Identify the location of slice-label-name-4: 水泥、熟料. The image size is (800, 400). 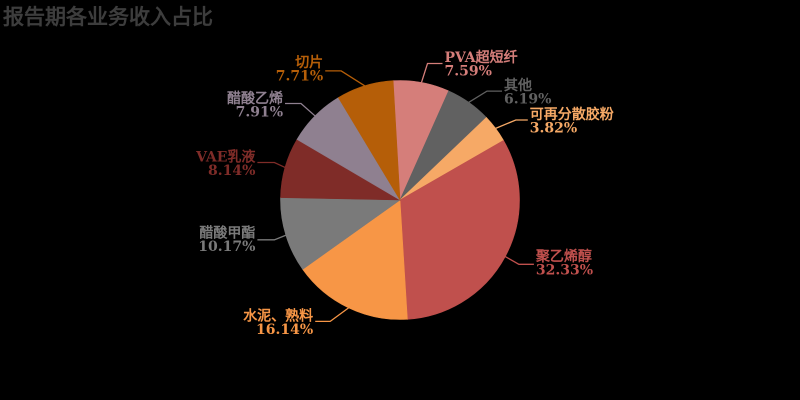
(278, 316).